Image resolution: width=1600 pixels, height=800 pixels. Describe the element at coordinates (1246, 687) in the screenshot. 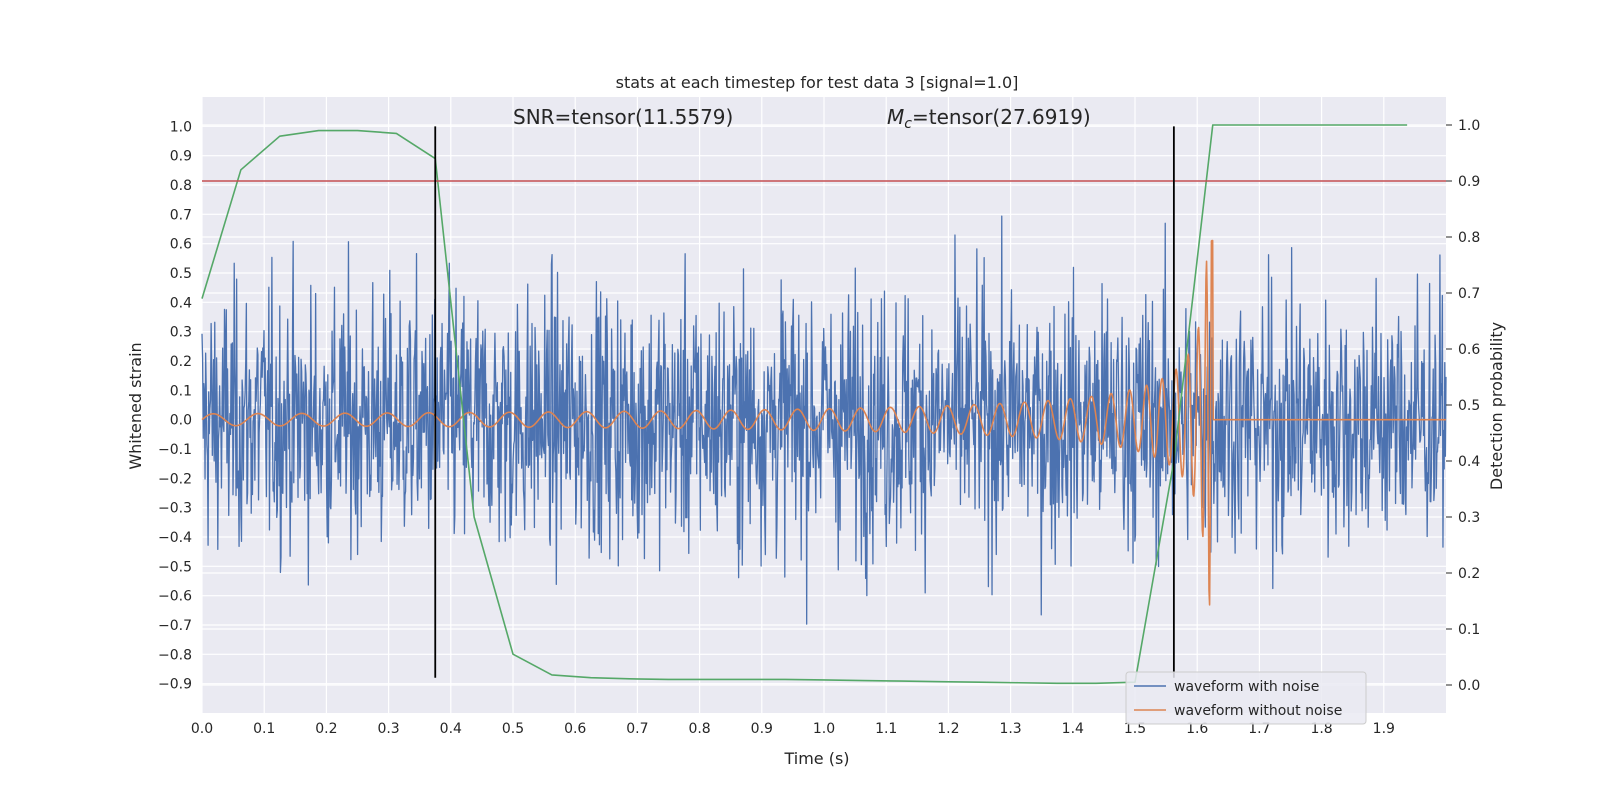

I see `legend-label-noise: waveform with noise` at that location.